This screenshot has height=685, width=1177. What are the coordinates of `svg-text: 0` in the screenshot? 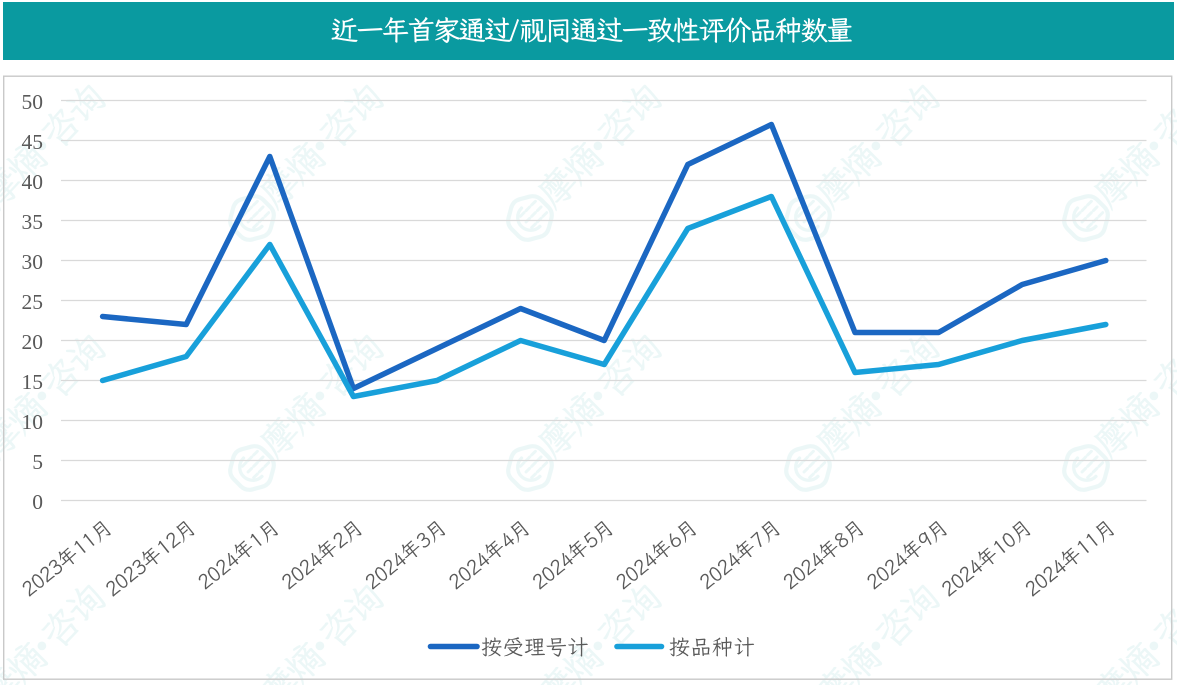 It's located at (37, 502).